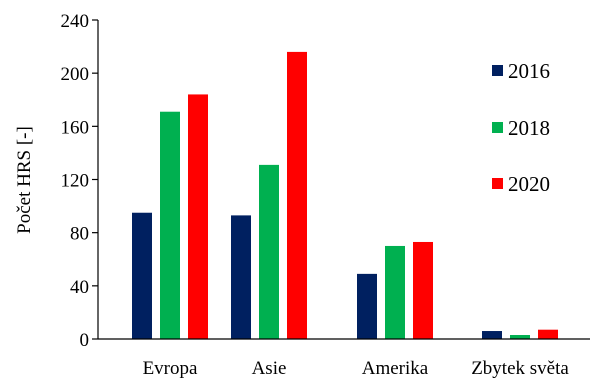  What do you see at coordinates (395, 368) in the screenshot?
I see `x-tick-label: Amerika` at bounding box center [395, 368].